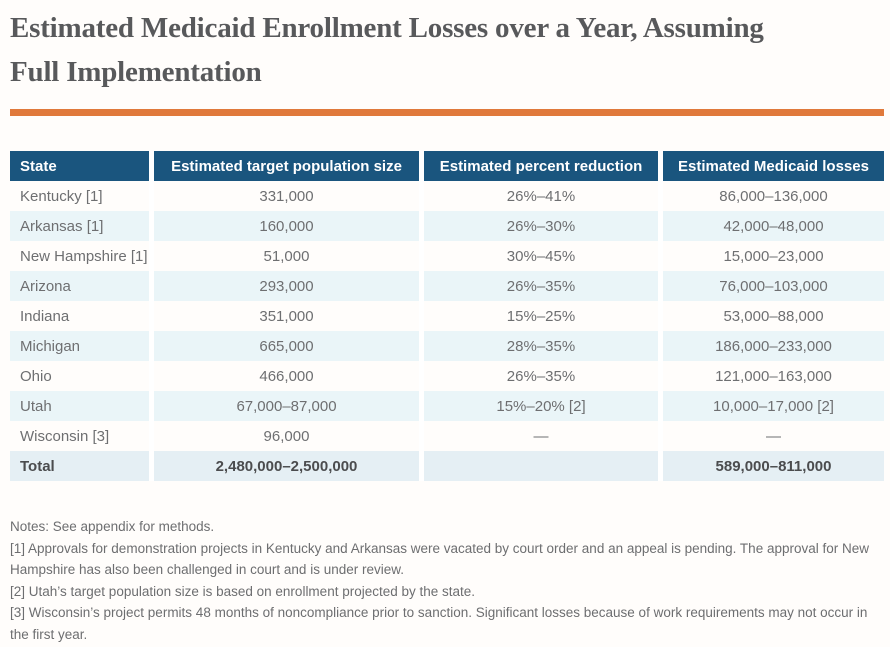 This screenshot has width=890, height=647. What do you see at coordinates (61, 196) in the screenshot?
I see `cell-state: Kentucky [1]` at bounding box center [61, 196].